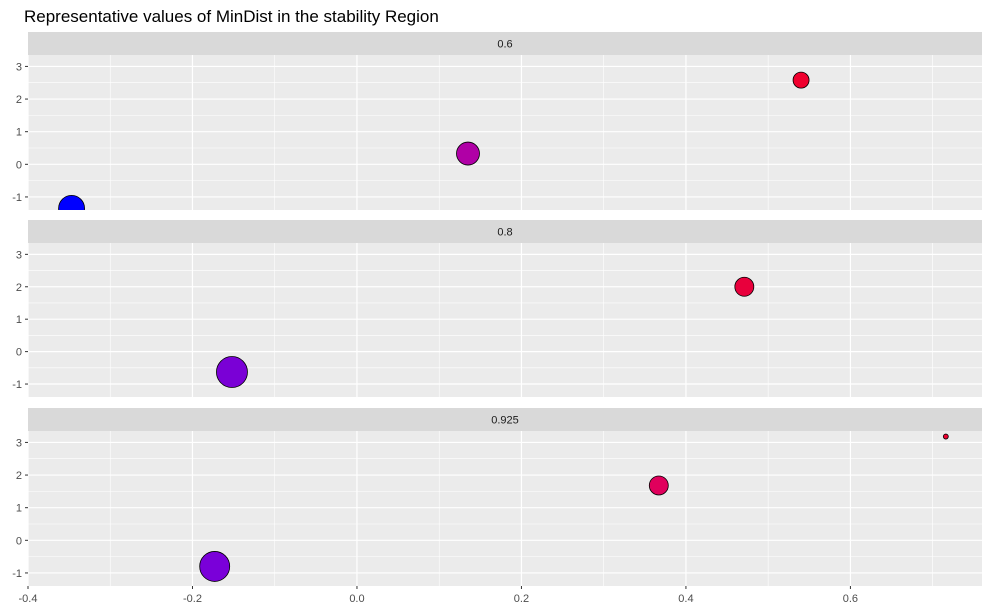 The image size is (990, 615). Describe the element at coordinates (485, 332) in the screenshot. I see `points` at that location.